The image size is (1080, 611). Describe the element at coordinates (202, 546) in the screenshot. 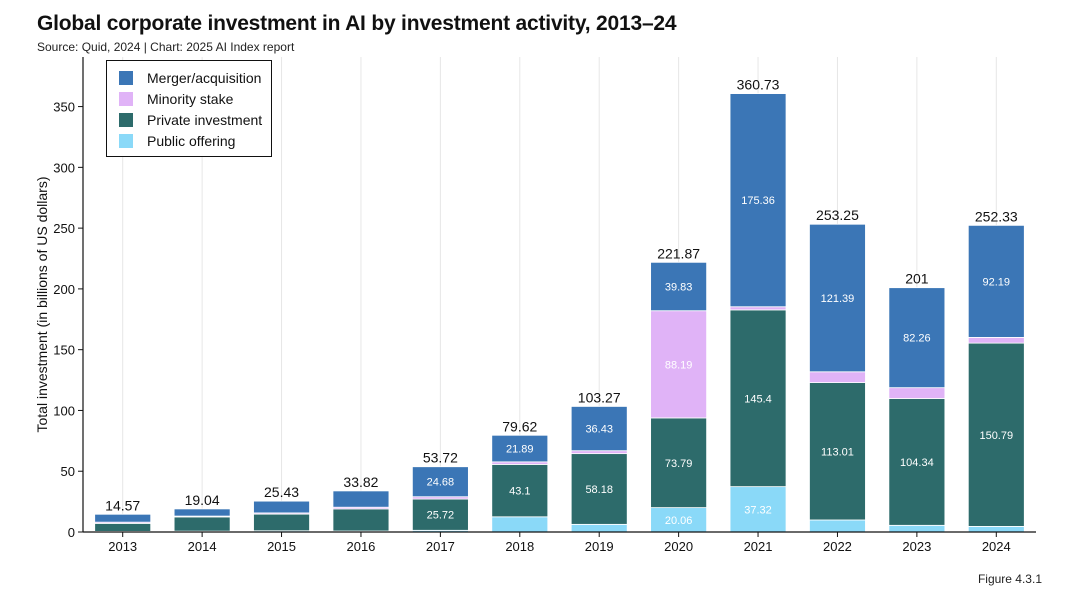

I see `x-tick-label: 2014` at that location.